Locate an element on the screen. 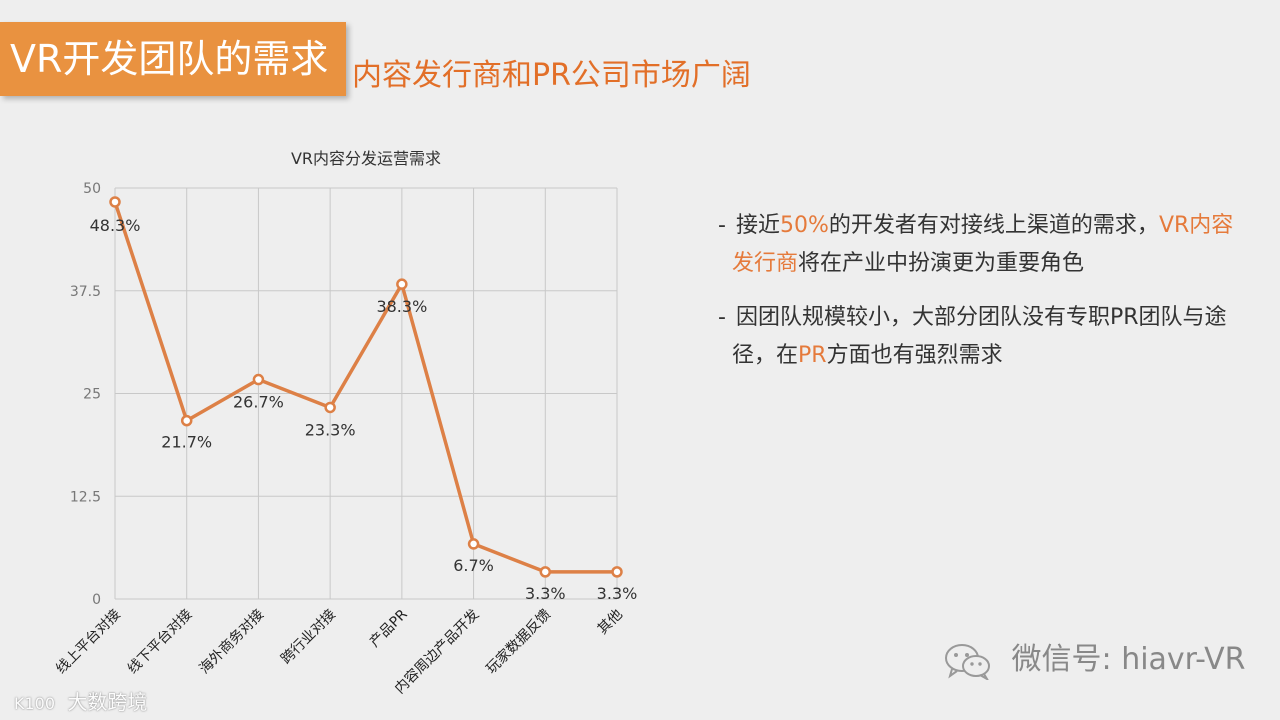 The width and height of the screenshot is (1280, 720). bullet-highlight: VR内容发行商 is located at coordinates (983, 244).